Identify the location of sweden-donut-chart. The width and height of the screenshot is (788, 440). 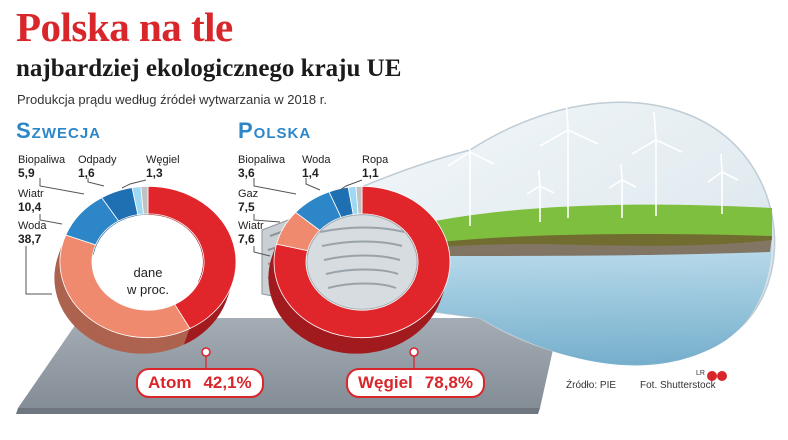
(145, 269).